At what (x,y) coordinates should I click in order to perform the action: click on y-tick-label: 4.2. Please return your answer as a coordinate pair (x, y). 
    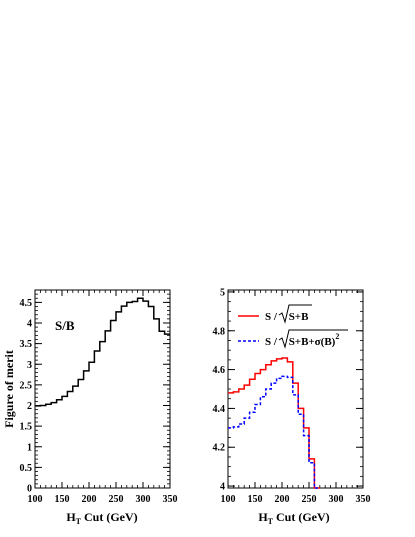
    Looking at the image, I should click on (219, 448).